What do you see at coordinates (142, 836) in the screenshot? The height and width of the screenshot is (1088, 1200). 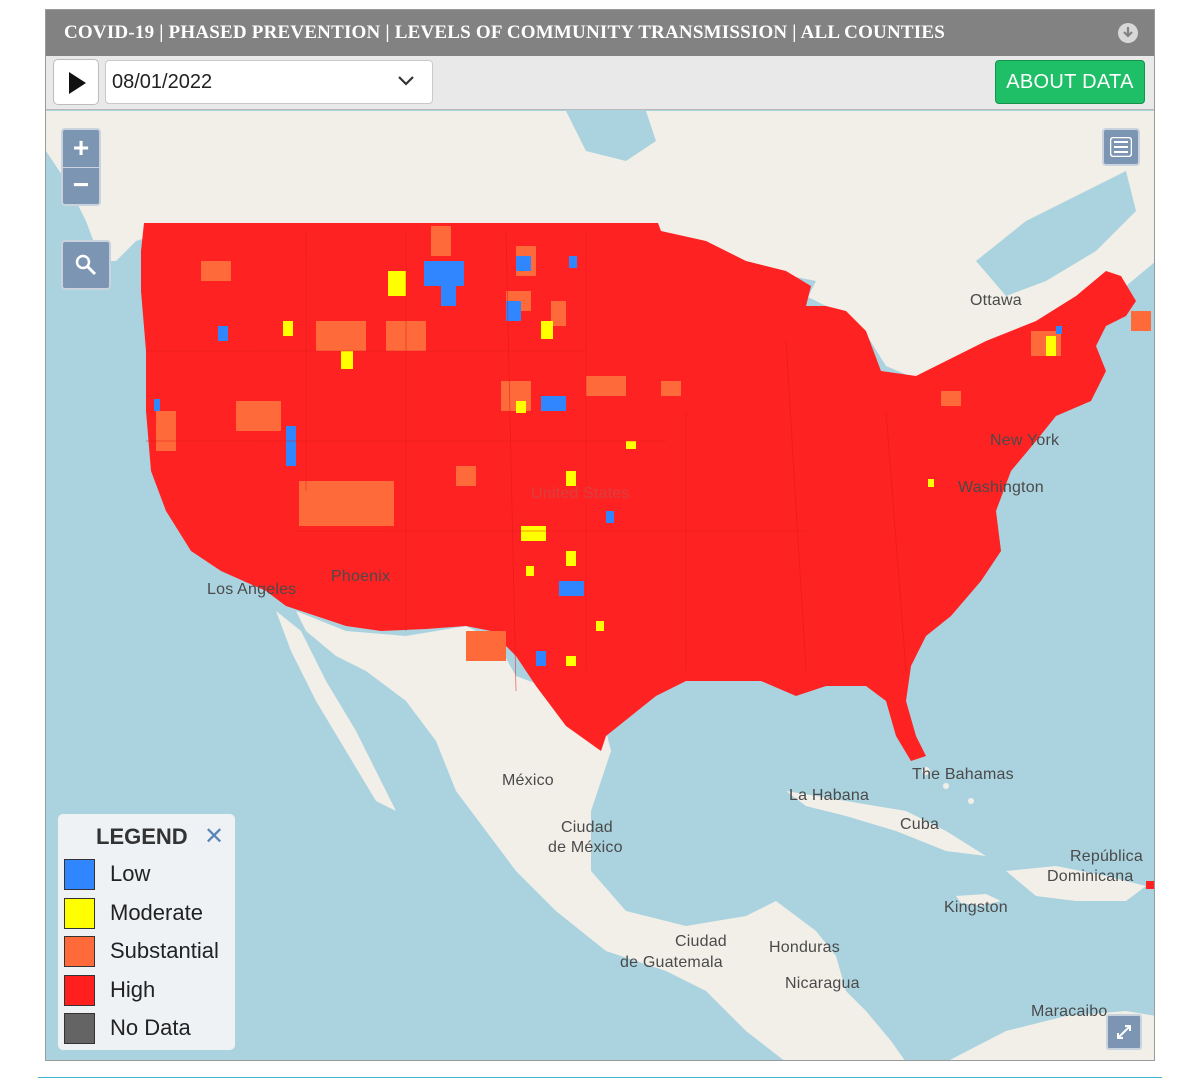 I see `legend-title: LEGEND` at bounding box center [142, 836].